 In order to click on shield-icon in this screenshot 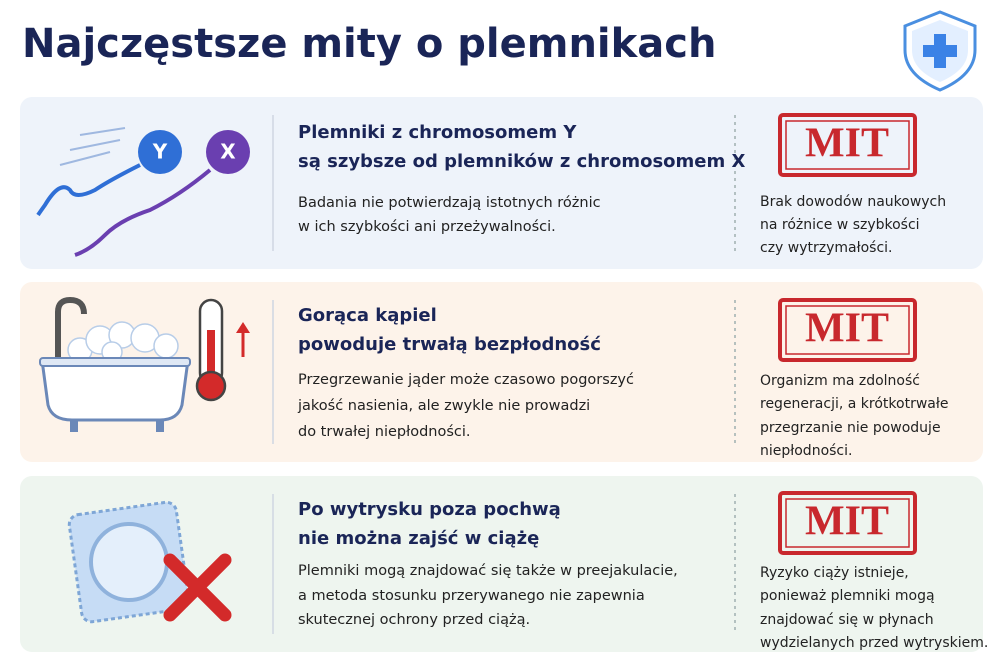, I will do `click(940, 51)`.